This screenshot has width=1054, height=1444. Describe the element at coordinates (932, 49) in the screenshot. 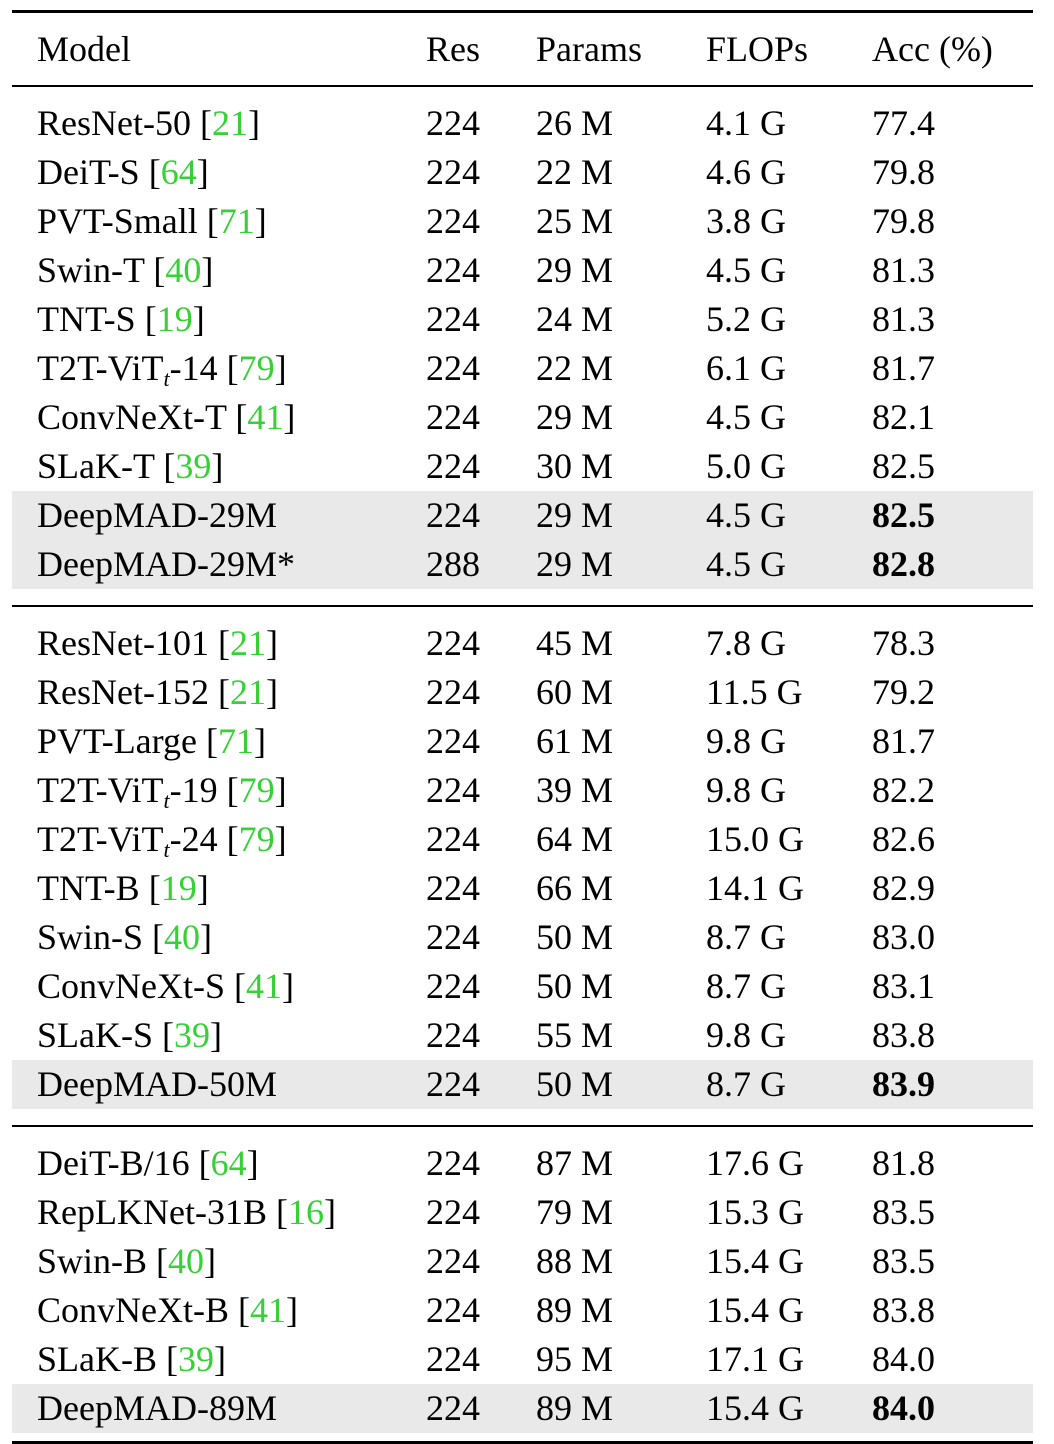

I see `header-acc: Acc (%)` at that location.